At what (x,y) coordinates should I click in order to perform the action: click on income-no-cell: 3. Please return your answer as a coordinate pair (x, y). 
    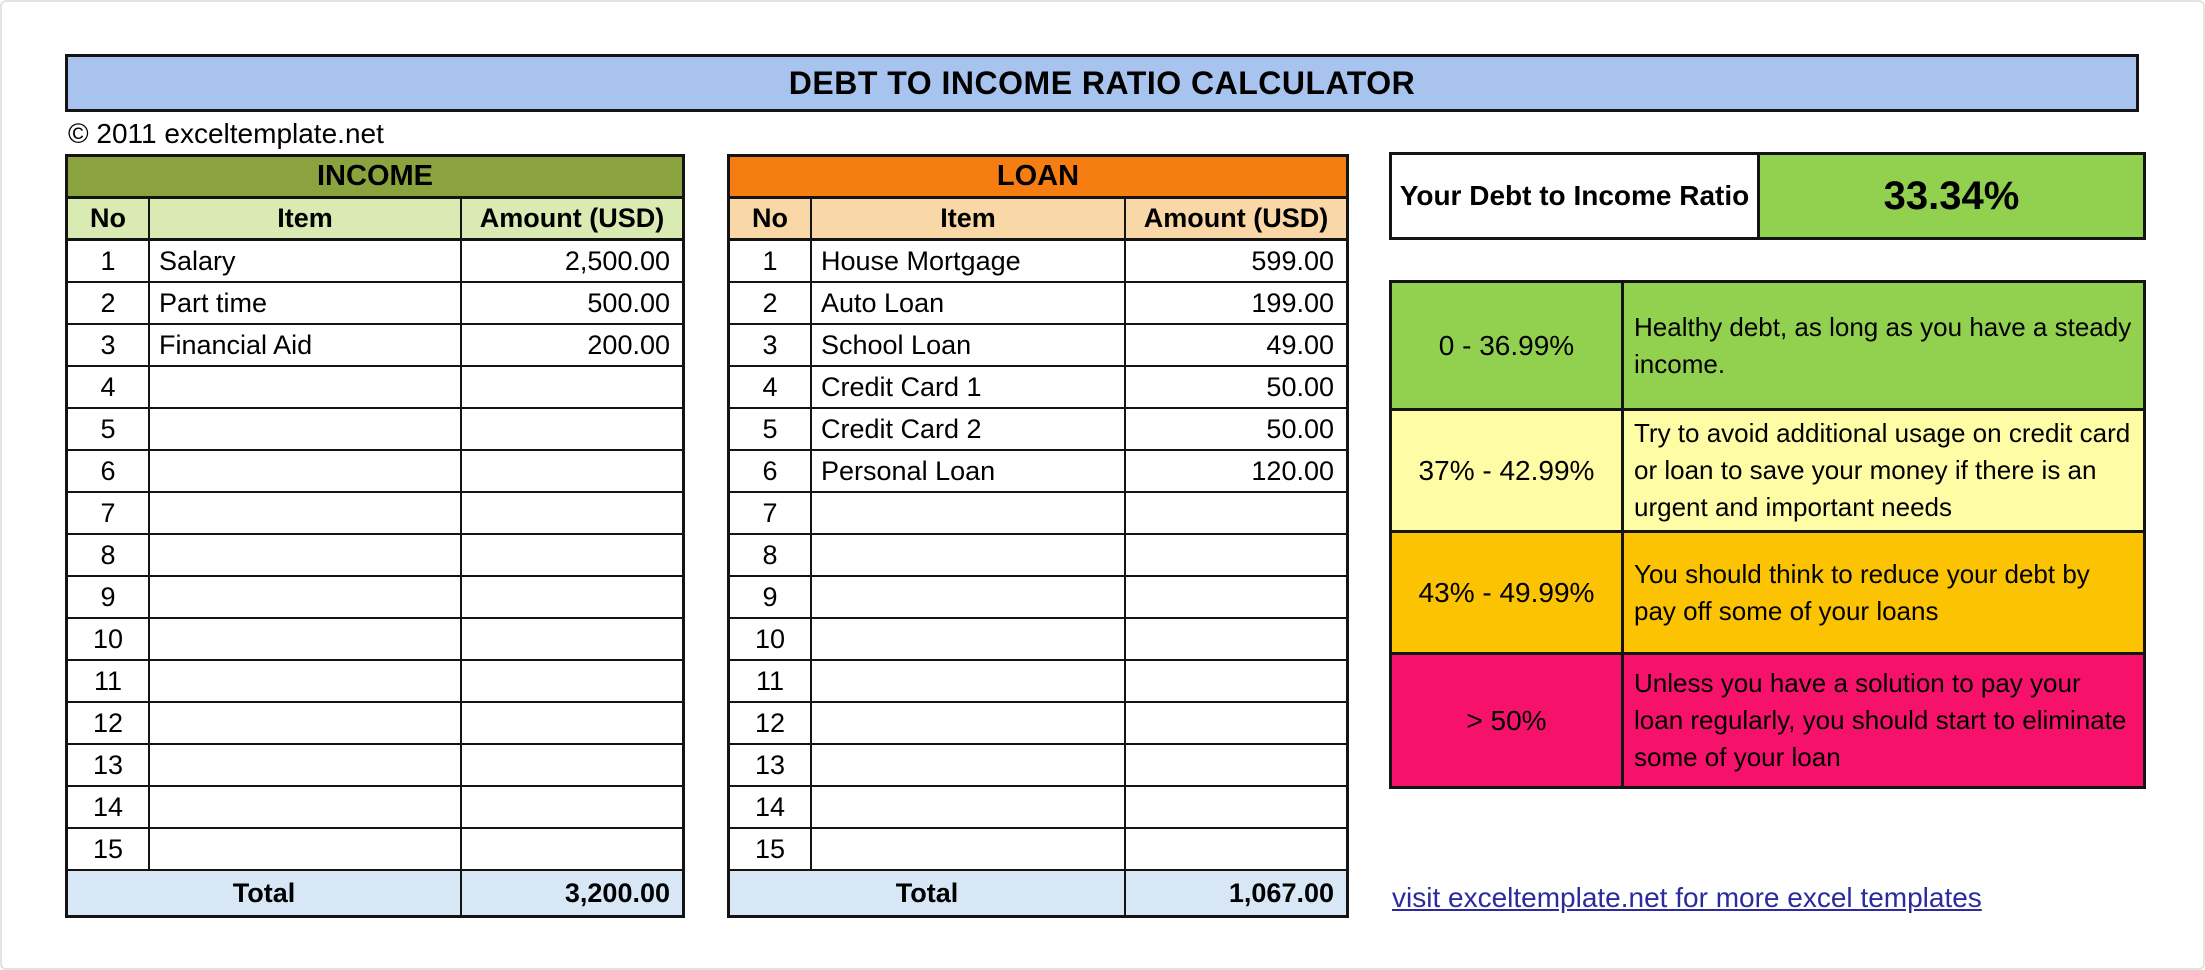
    Looking at the image, I should click on (109, 345).